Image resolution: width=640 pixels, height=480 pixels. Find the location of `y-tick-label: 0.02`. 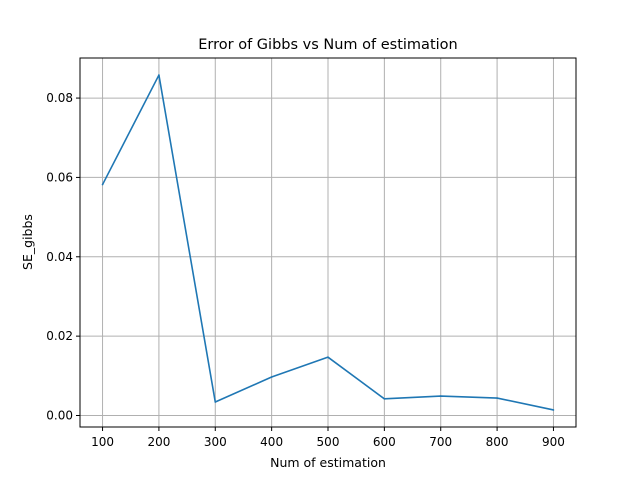

y-tick-label: 0.02 is located at coordinates (59, 336).